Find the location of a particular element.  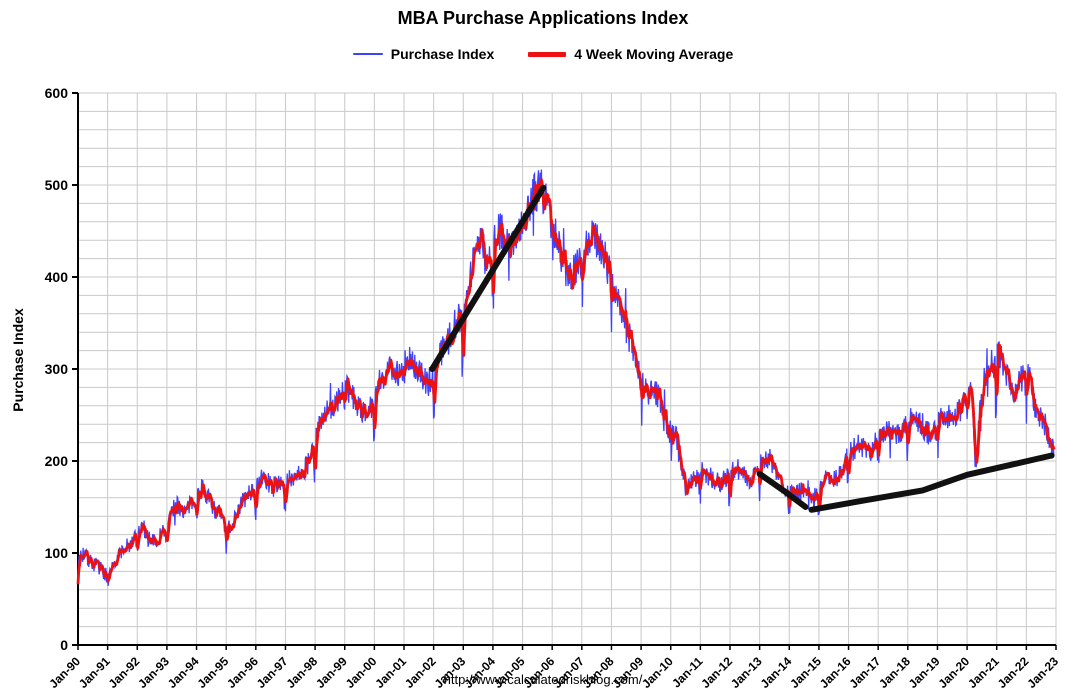

chart-title: MBA Purchase Applications Index is located at coordinates (543, 18).